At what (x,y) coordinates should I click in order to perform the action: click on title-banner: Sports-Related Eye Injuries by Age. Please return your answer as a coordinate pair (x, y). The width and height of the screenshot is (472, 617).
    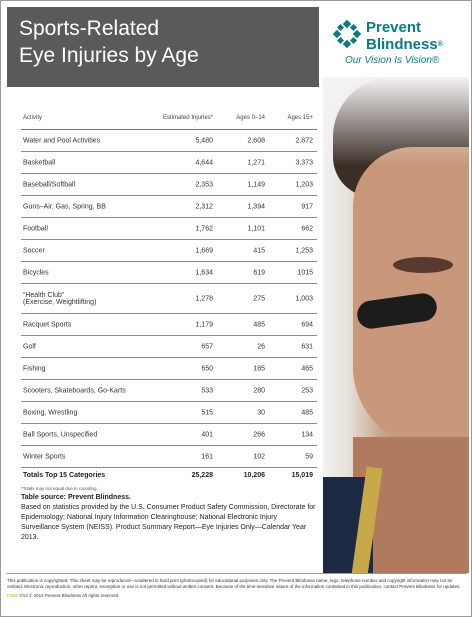
    Looking at the image, I should click on (163, 47).